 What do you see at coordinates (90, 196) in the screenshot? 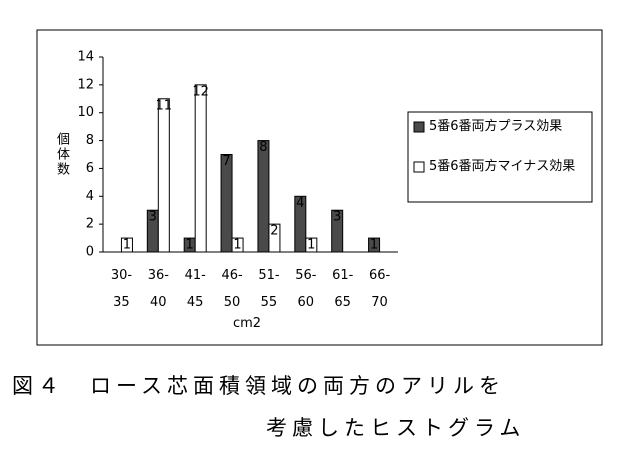
I see `y-tick-label: 4` at bounding box center [90, 196].